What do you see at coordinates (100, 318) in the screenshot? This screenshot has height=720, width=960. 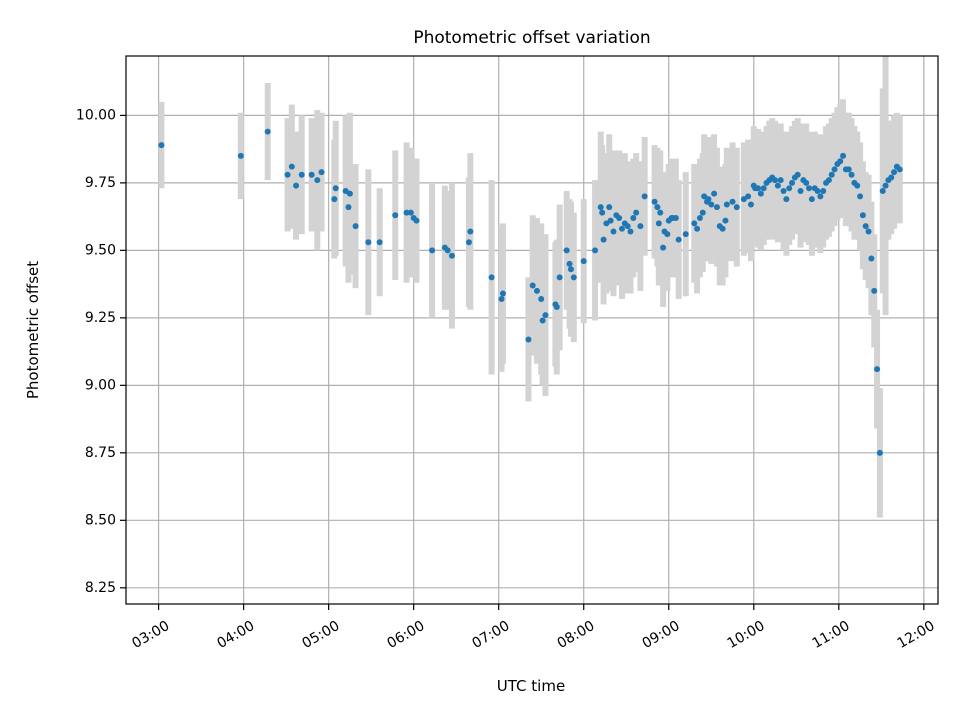 I see `y-tick-label: 9.25` at bounding box center [100, 318].